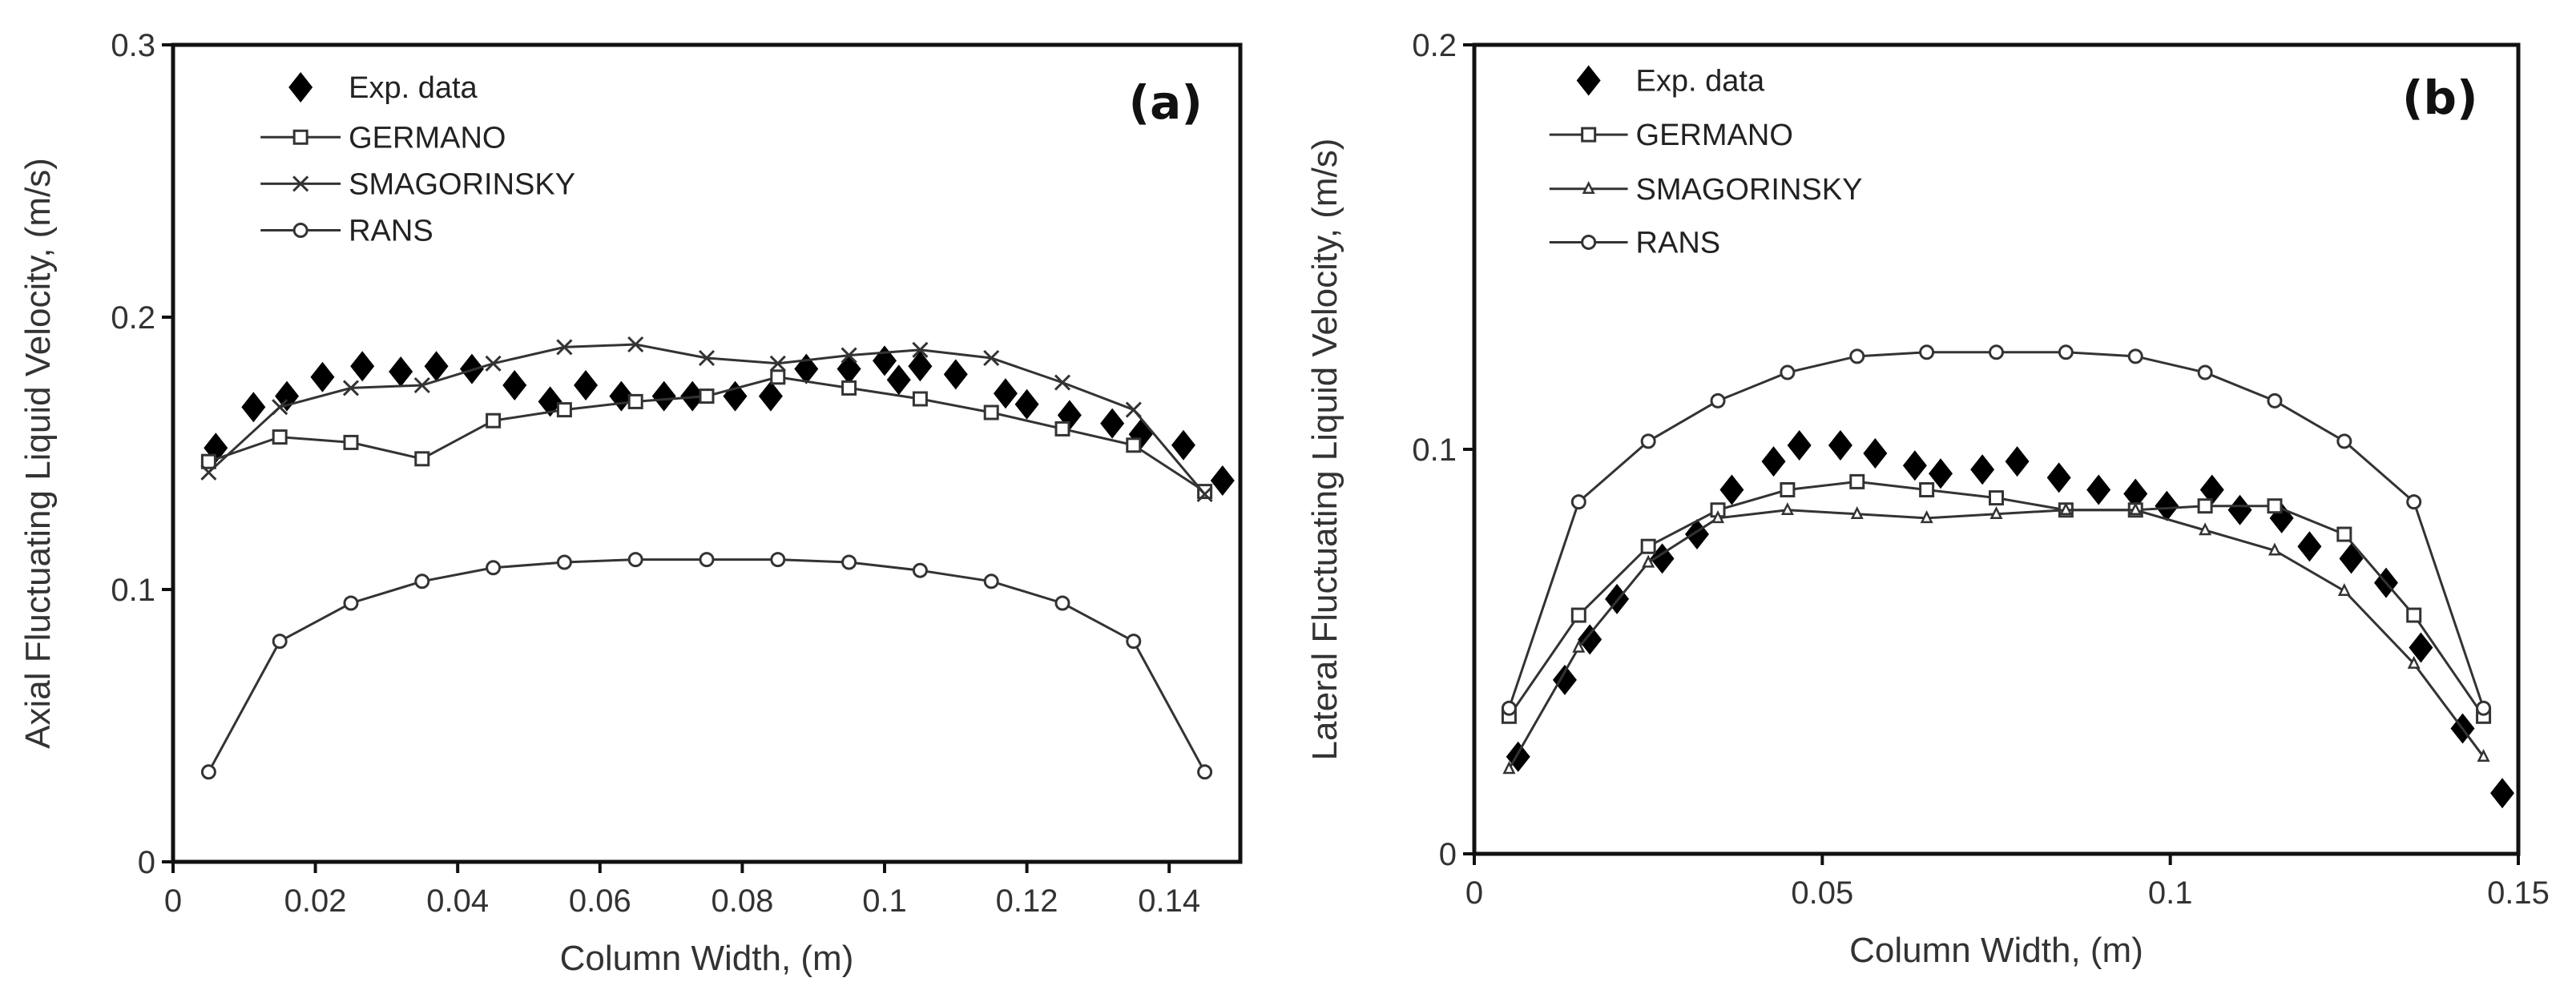 This screenshot has height=998, width=2576. Describe the element at coordinates (706, 434) in the screenshot. I see `series-germano` at that location.